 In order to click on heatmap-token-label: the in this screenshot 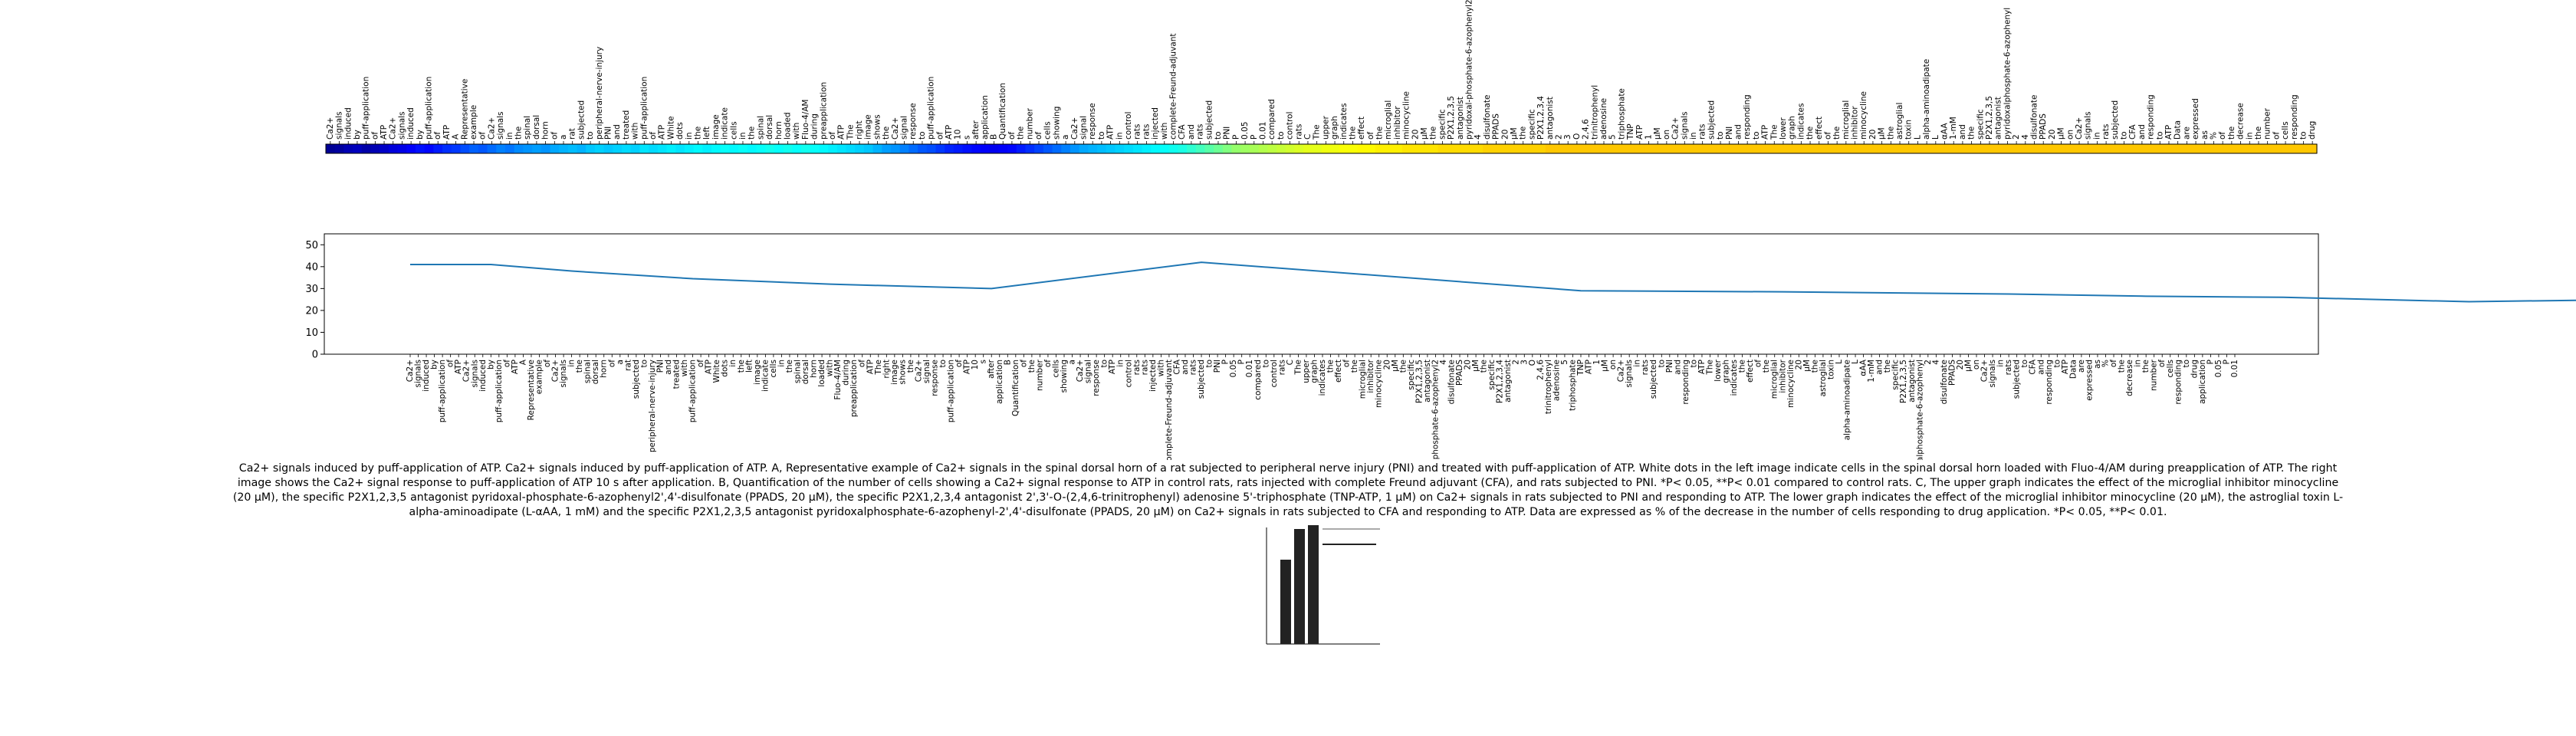, I will do `click(519, 133)`.